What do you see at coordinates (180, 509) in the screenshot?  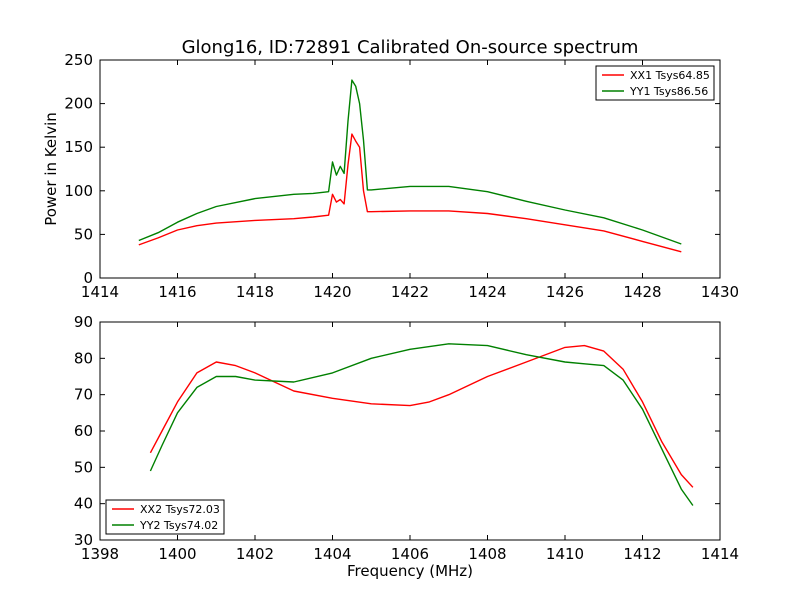 I see `legend-entry: XX2 Tsys72.03` at bounding box center [180, 509].